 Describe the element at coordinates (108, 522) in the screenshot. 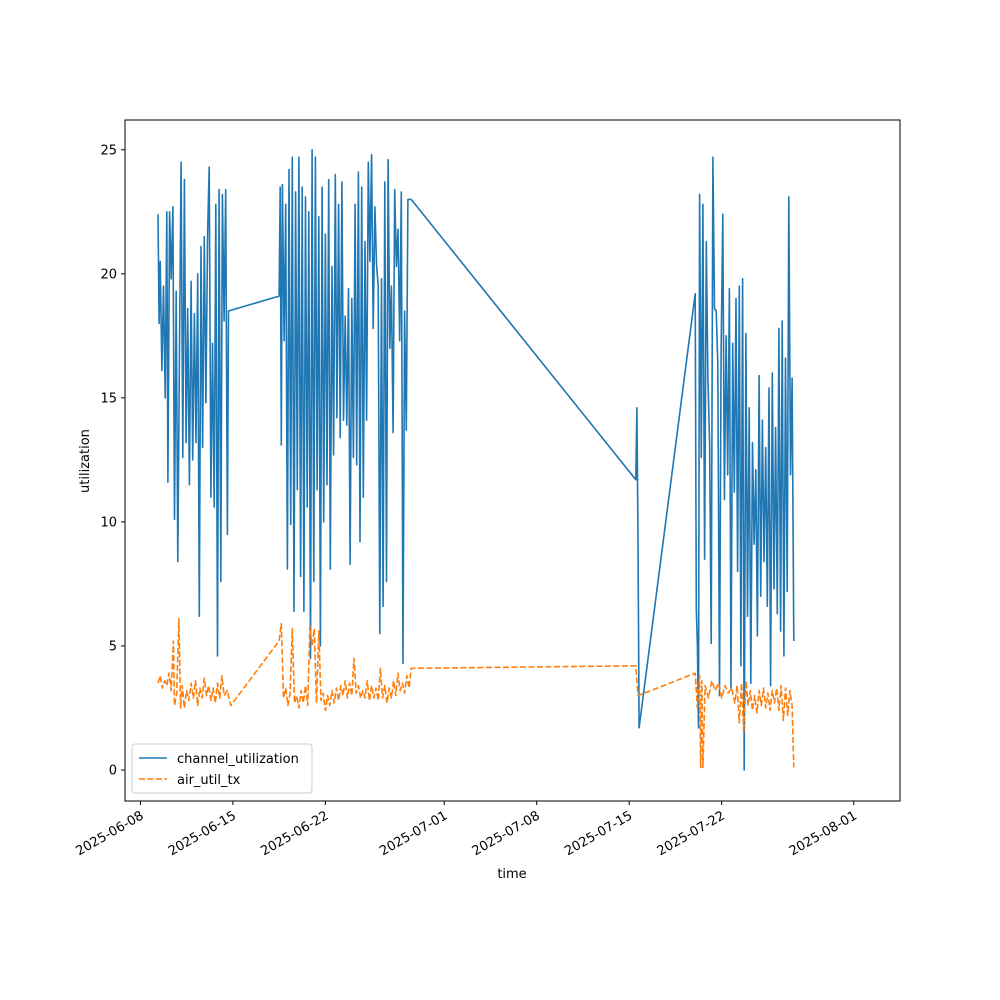

I see `y-tick-label: 10` at that location.